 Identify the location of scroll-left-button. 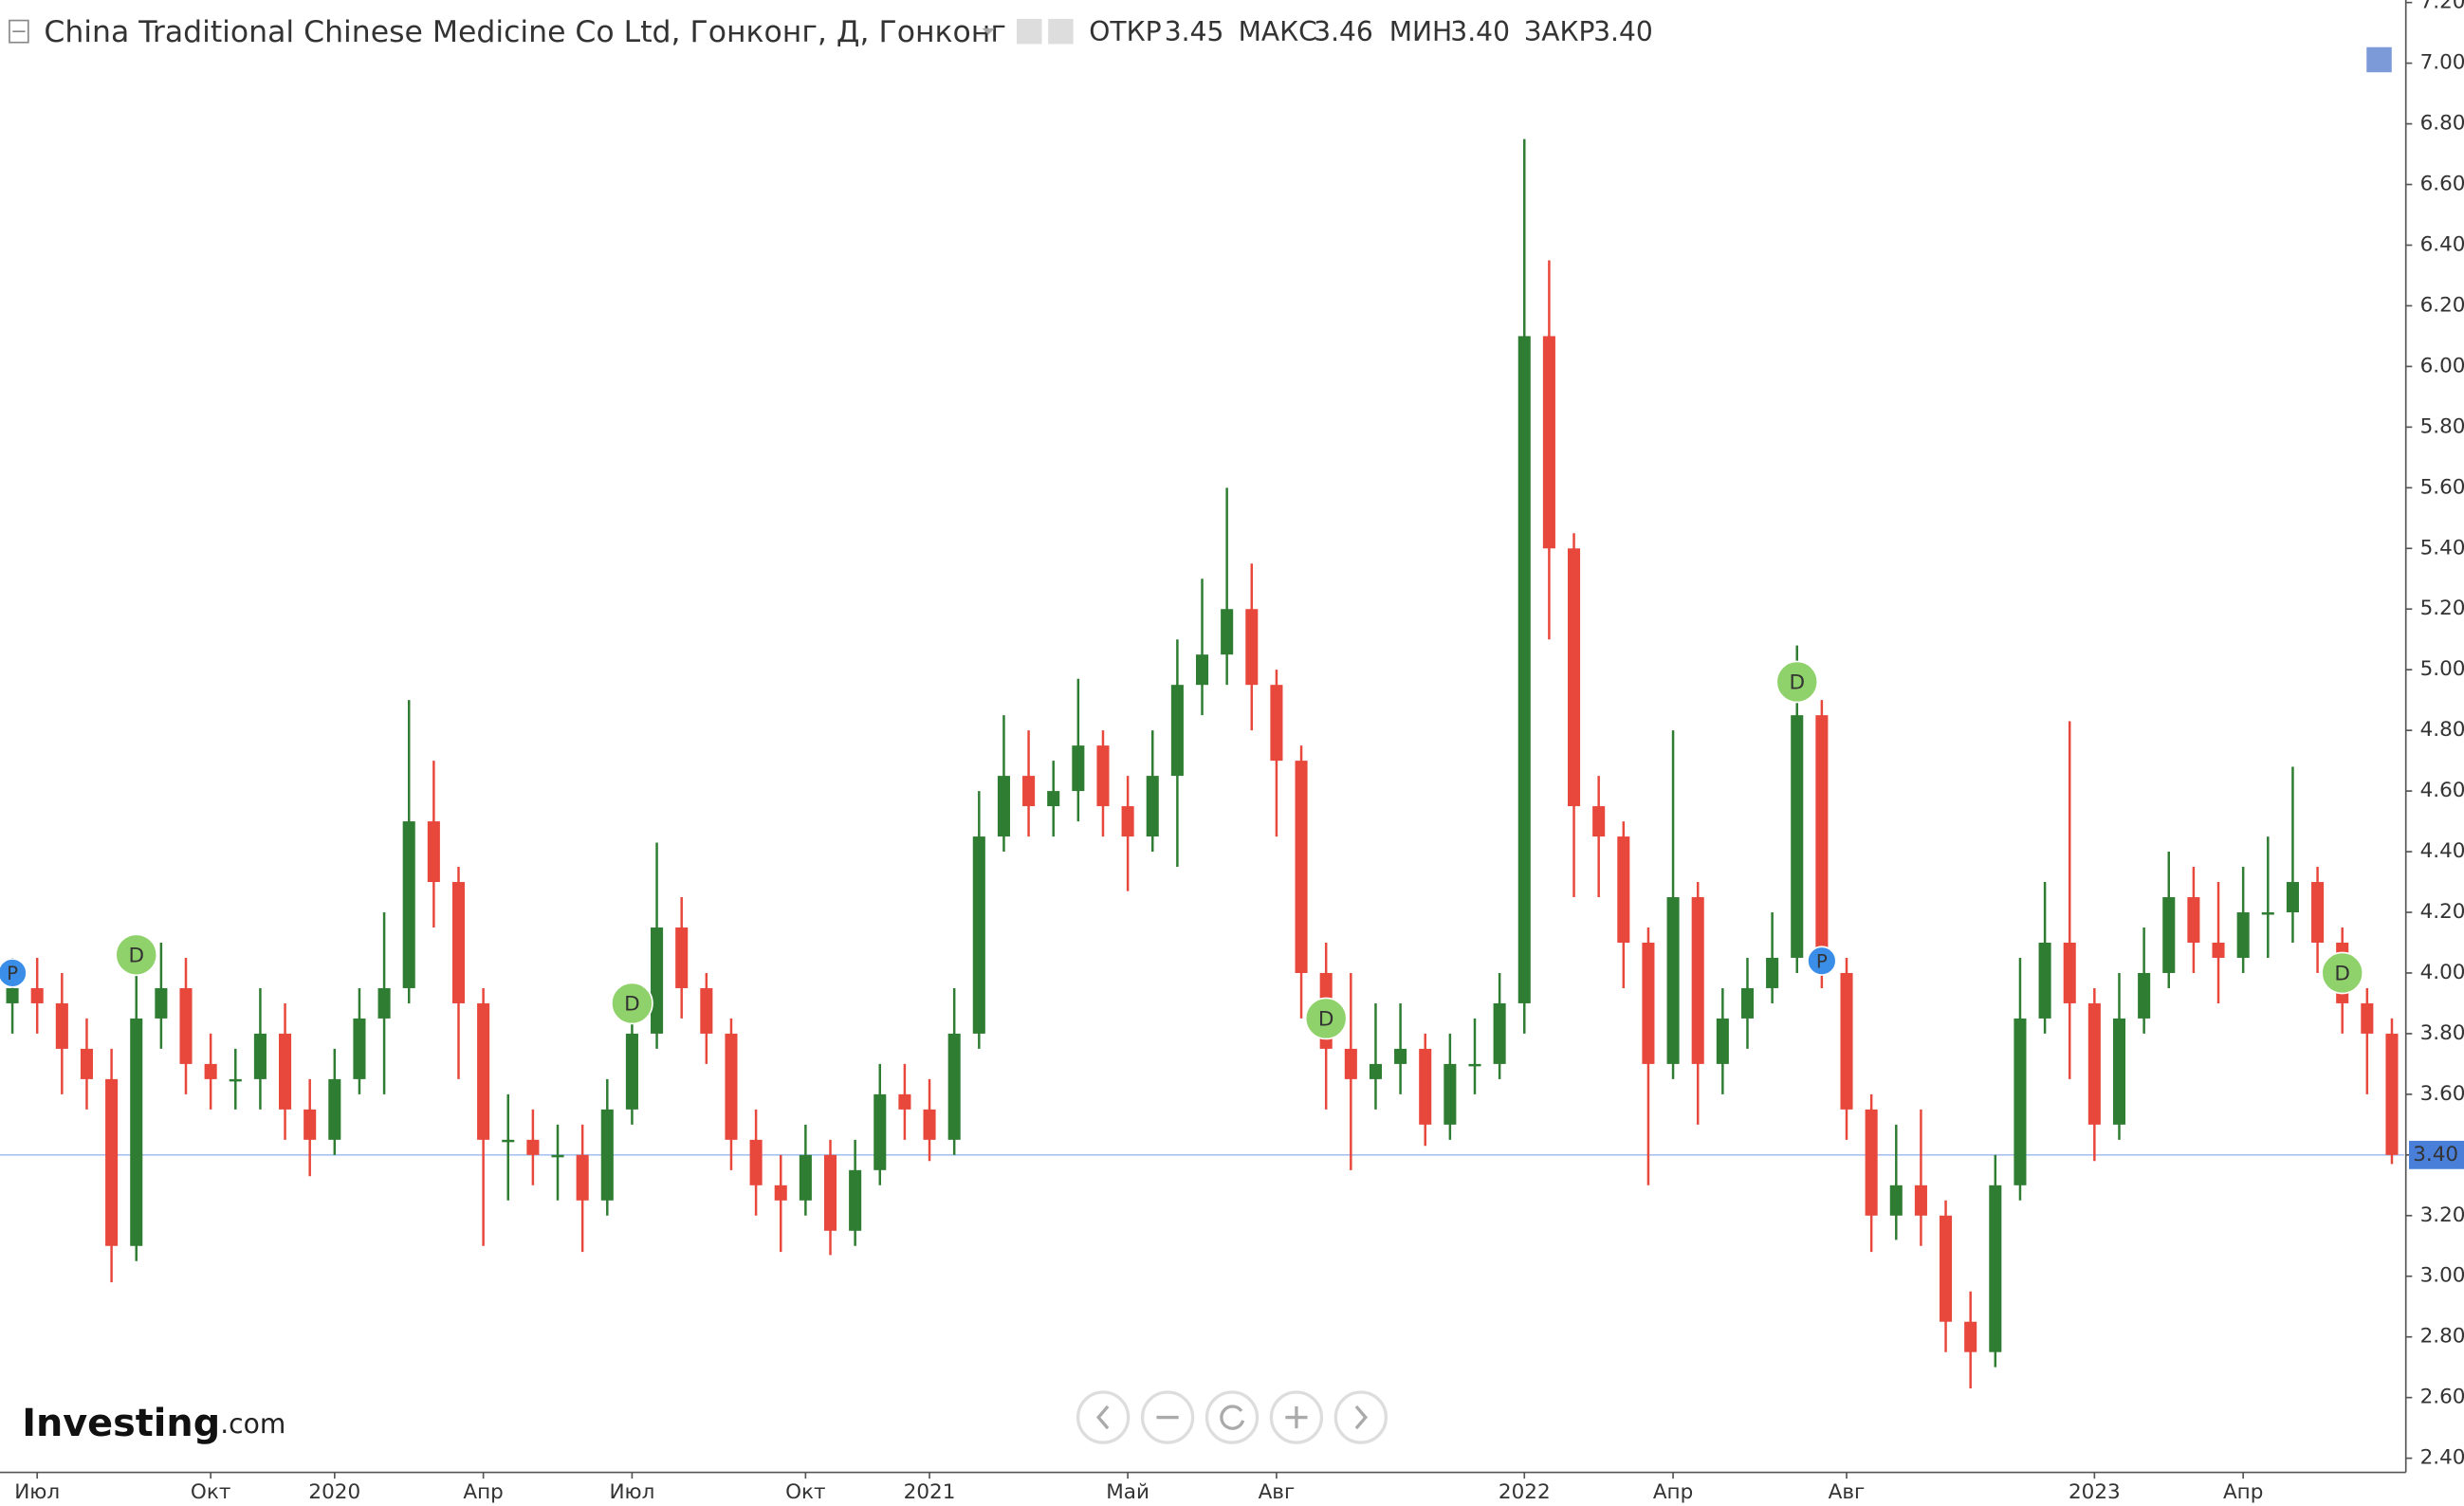
(1103, 1417).